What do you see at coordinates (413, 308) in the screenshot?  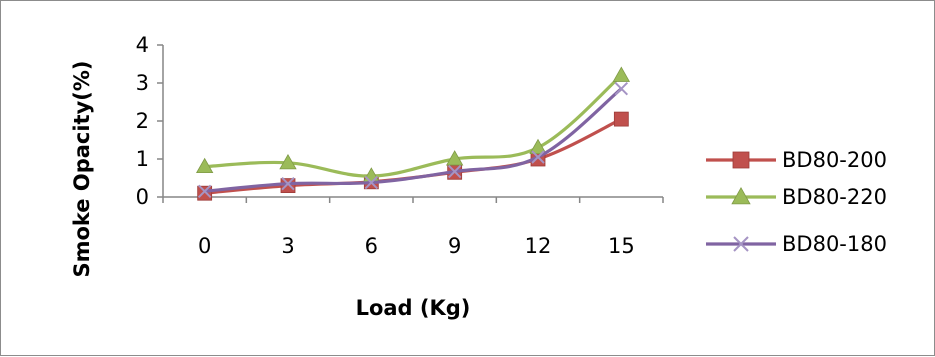 I see `x-axis-title: Load (Kg)` at bounding box center [413, 308].